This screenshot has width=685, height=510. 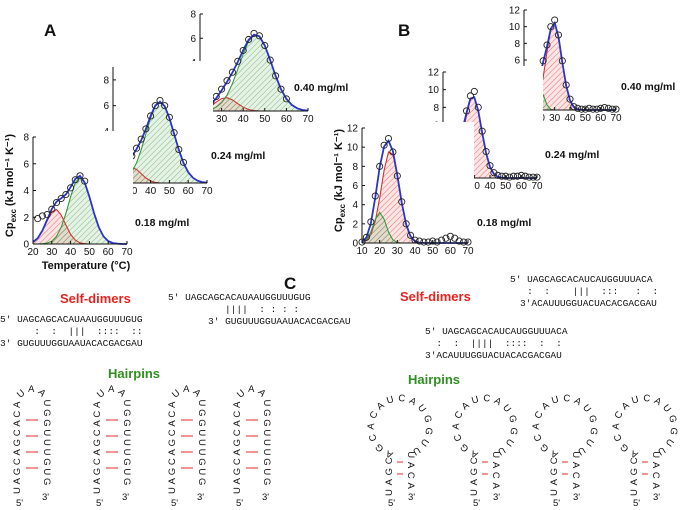 What do you see at coordinates (496, 331) in the screenshot?
I see `strand-top: 5' UAGCAGCACAUCAUGGUUUACA` at bounding box center [496, 331].